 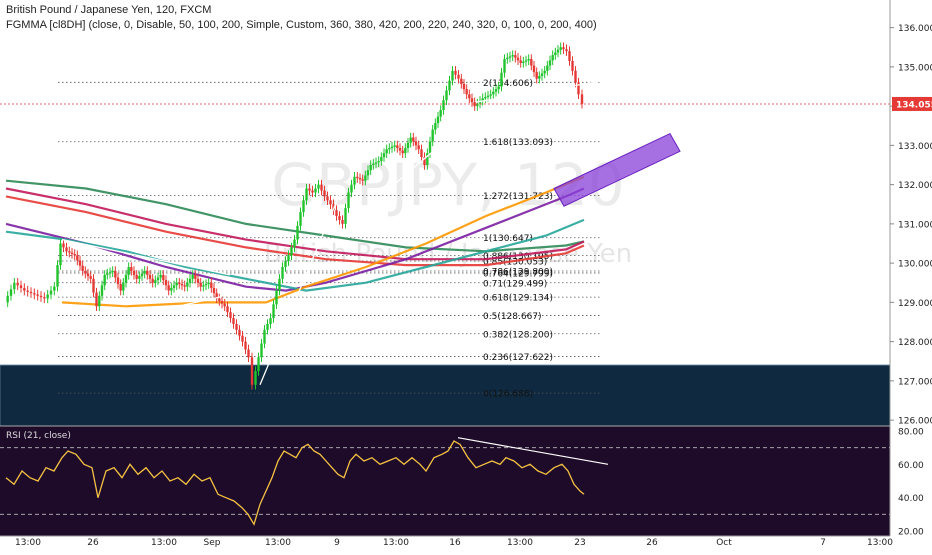 What do you see at coordinates (515, 284) in the screenshot?
I see `fib-level-label: 0.71(129.499)` at bounding box center [515, 284].